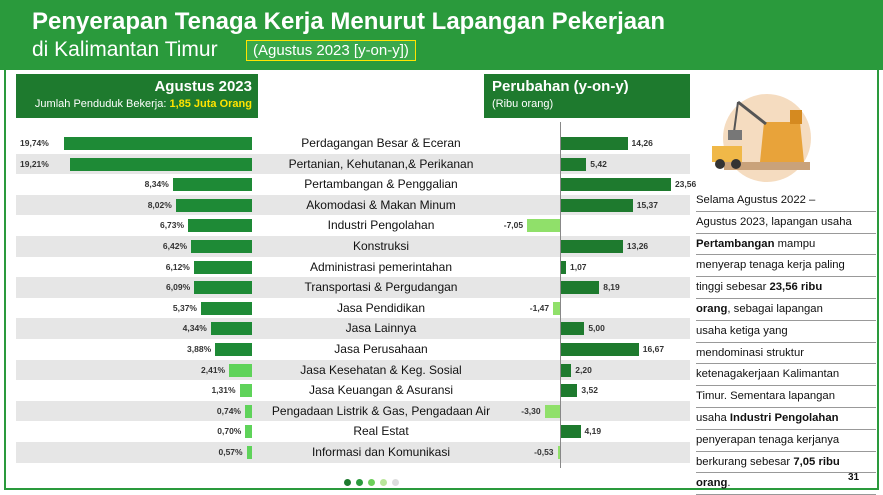 The image size is (883, 495). I want to click on period-badge: (Agustus 2023 [y-on-y]), so click(331, 50).